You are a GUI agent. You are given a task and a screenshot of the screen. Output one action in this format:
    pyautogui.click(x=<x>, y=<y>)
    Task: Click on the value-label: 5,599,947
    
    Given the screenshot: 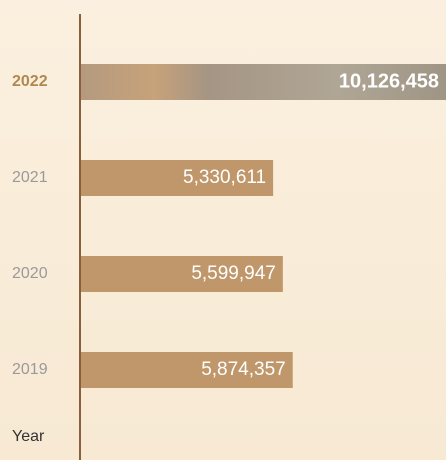 What is the action you would take?
    pyautogui.click(x=233, y=273)
    